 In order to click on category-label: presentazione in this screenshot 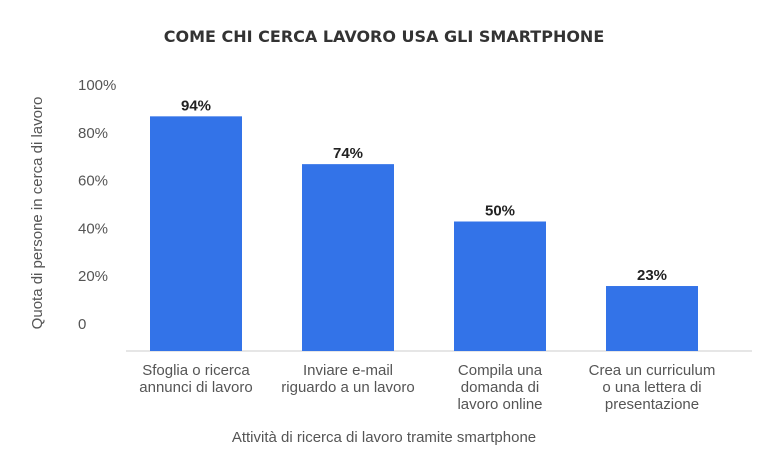, I will do `click(652, 404)`.